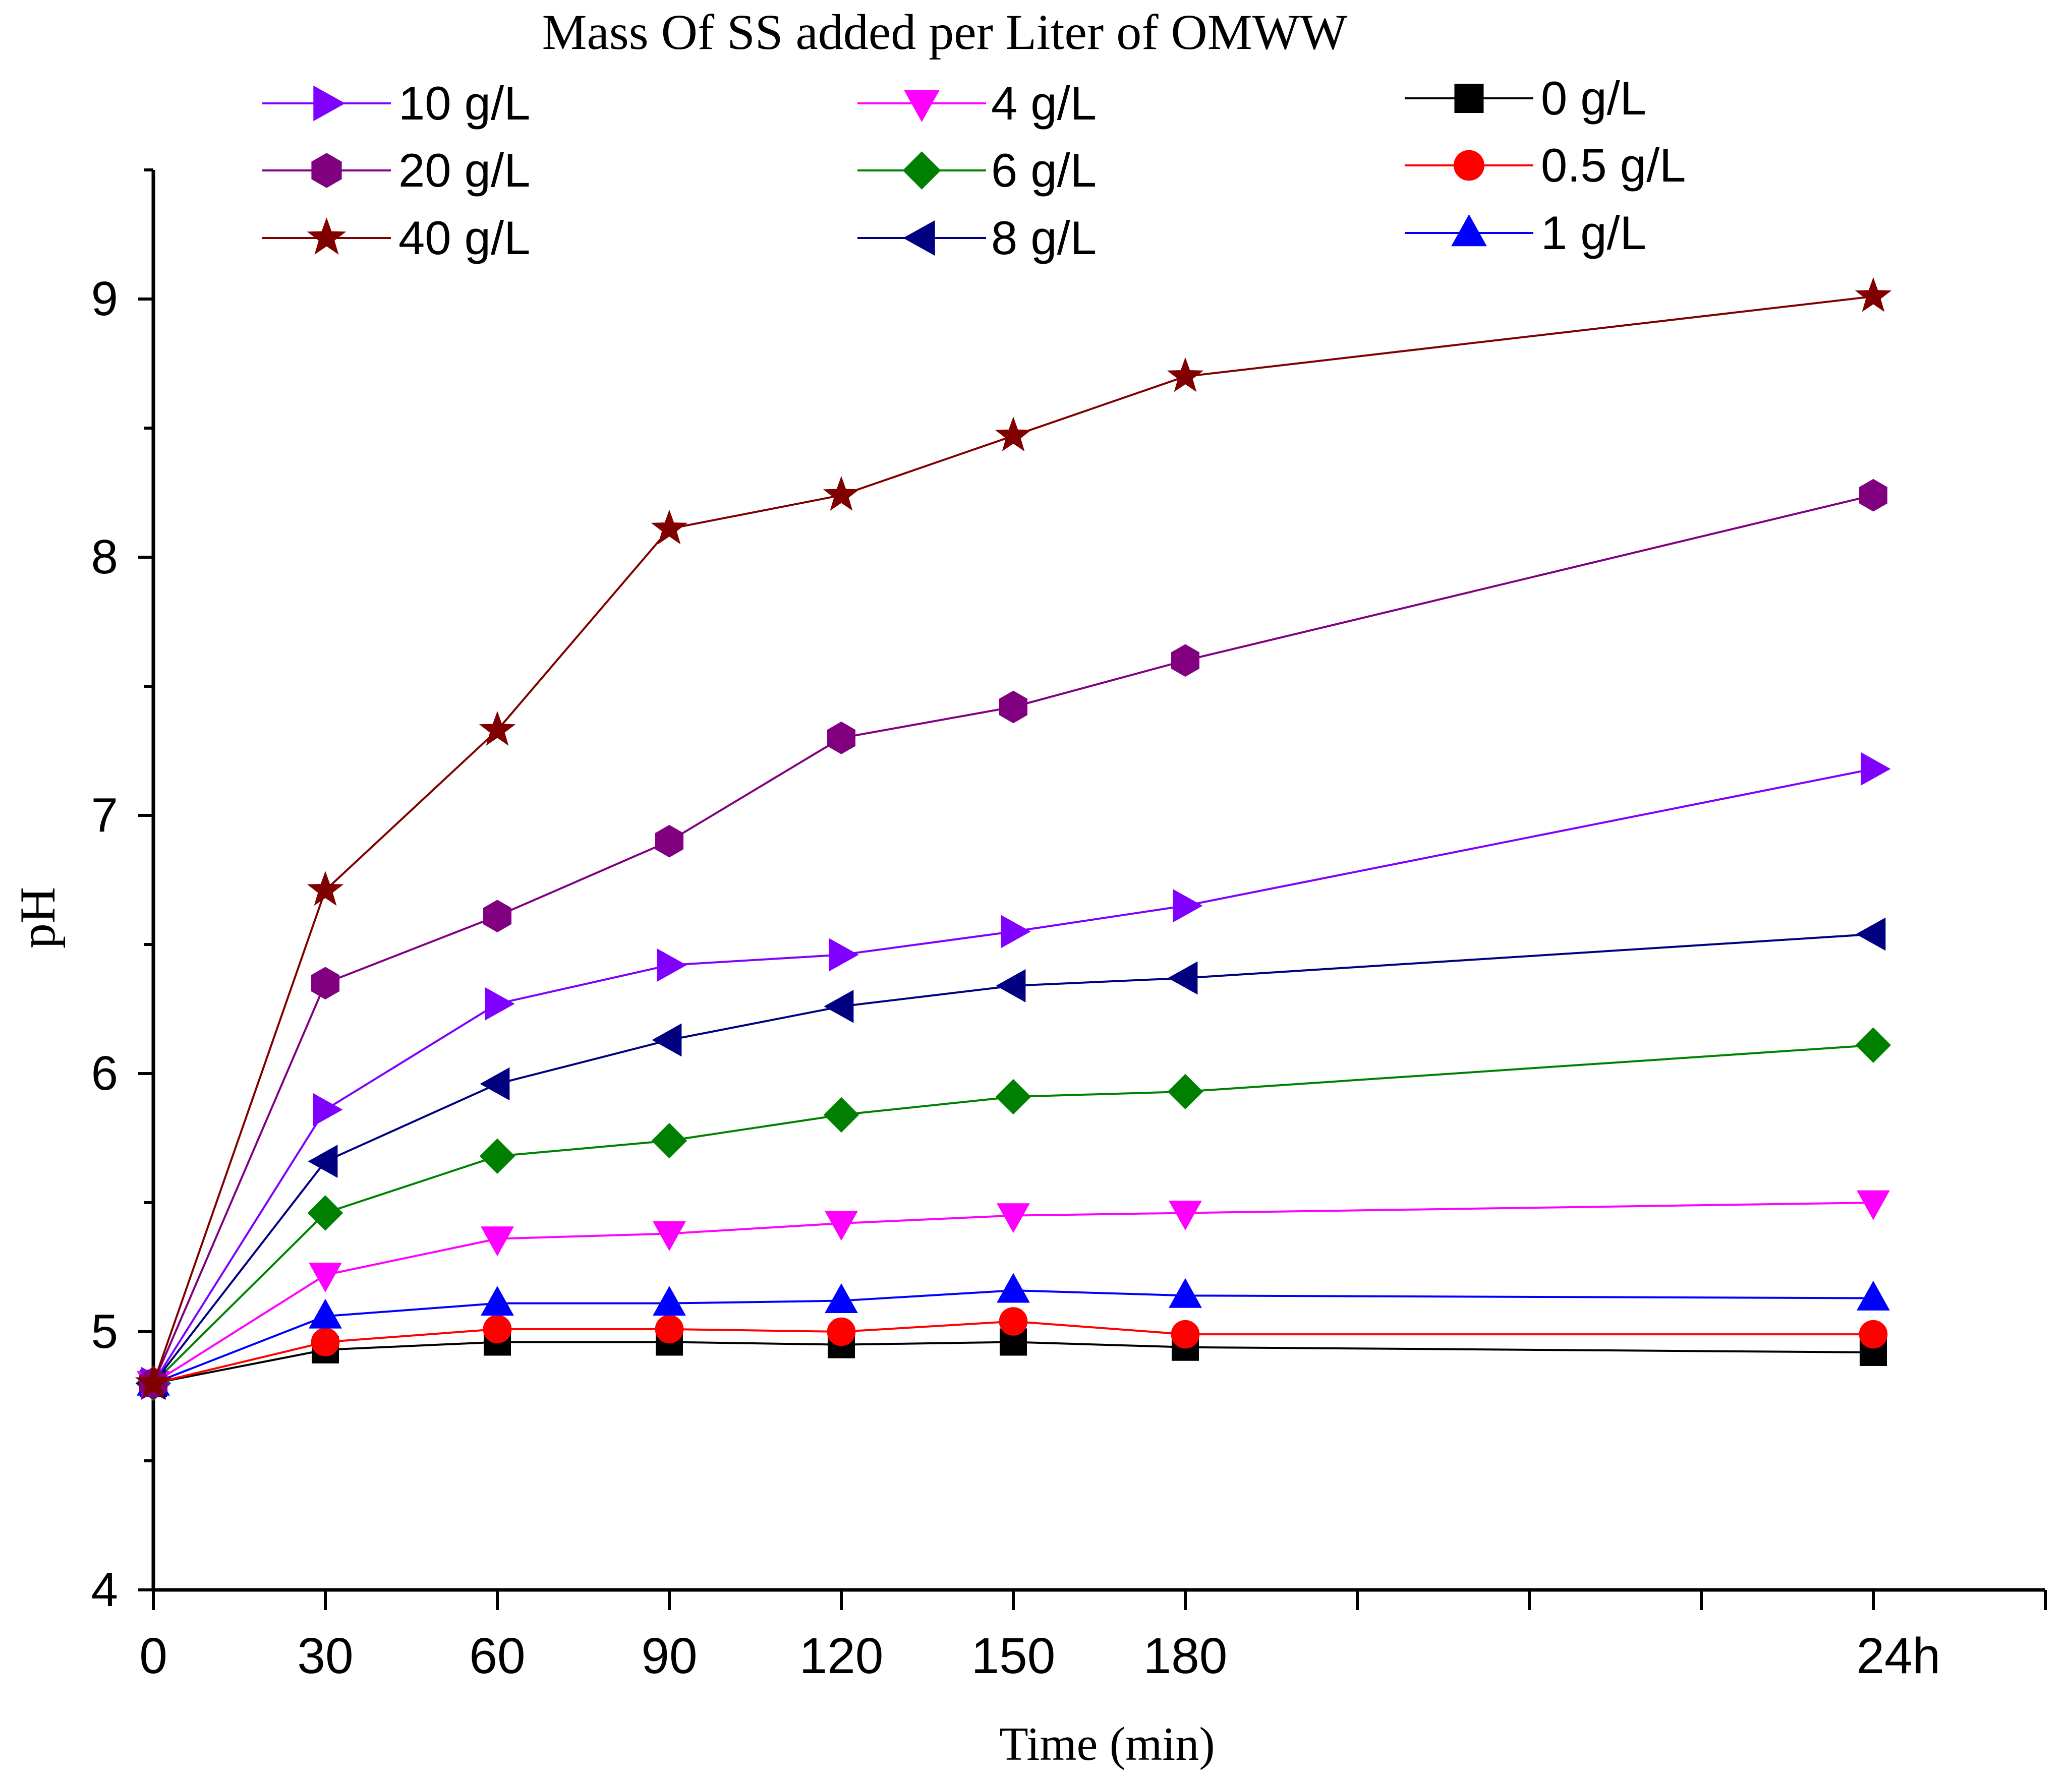 This screenshot has height=1780, width=2072. What do you see at coordinates (104, 1331) in the screenshot?
I see `y-tick-label: 5` at bounding box center [104, 1331].